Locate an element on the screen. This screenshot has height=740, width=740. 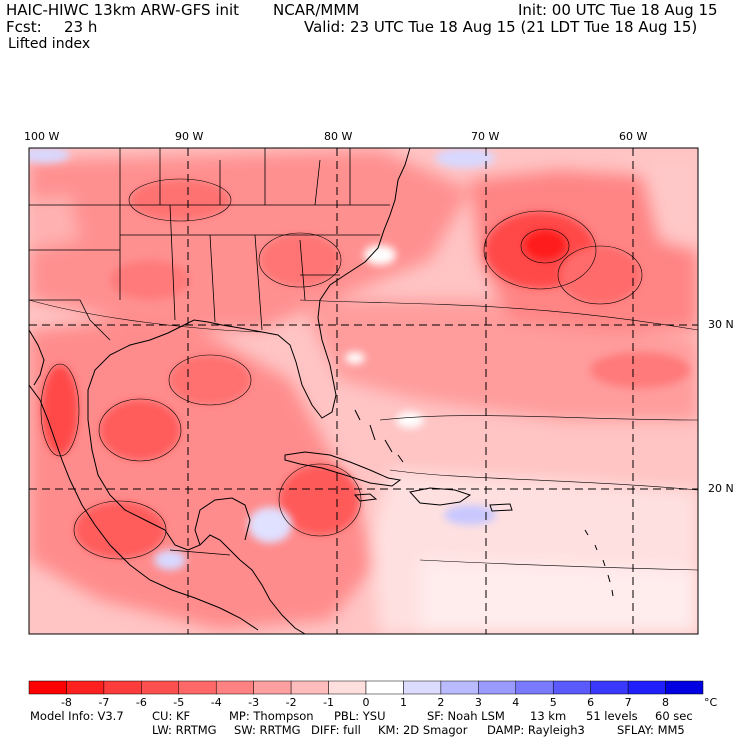
lon-label-70w: 70 W is located at coordinates (485, 136).